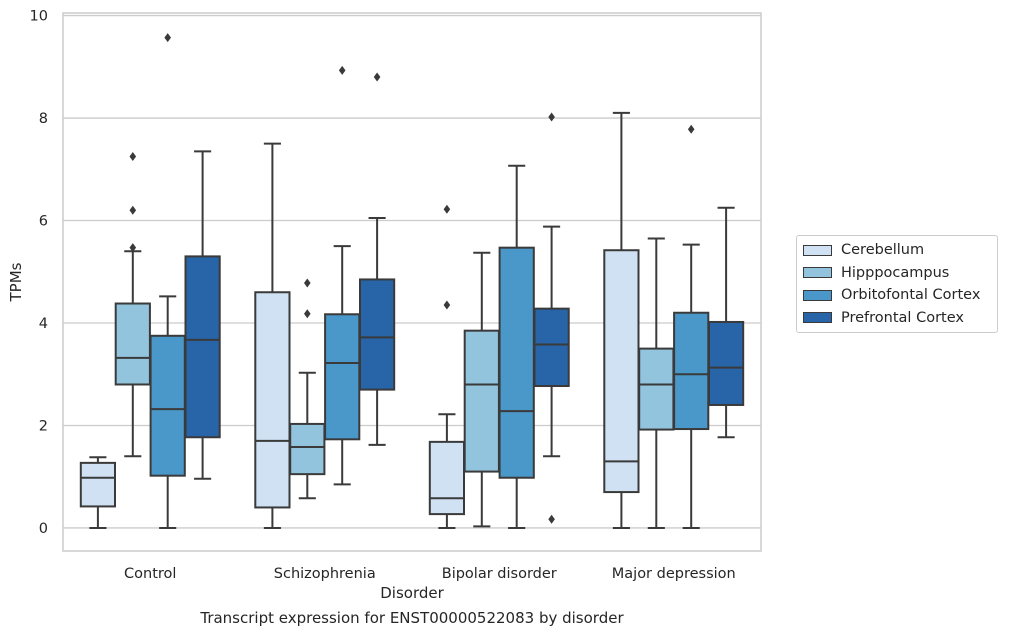  What do you see at coordinates (43, 222) in the screenshot?
I see `y-tick-label: 6` at bounding box center [43, 222].